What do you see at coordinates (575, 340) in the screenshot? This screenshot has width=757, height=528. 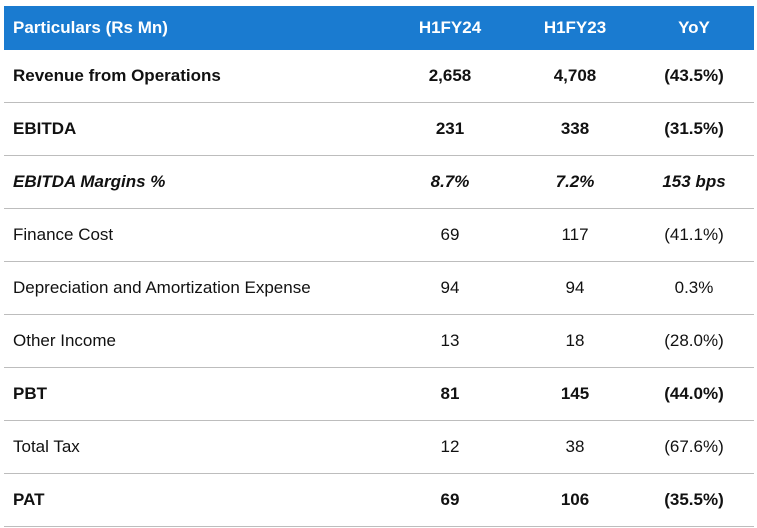 I see `cell-h1fy23: 18` at bounding box center [575, 340].